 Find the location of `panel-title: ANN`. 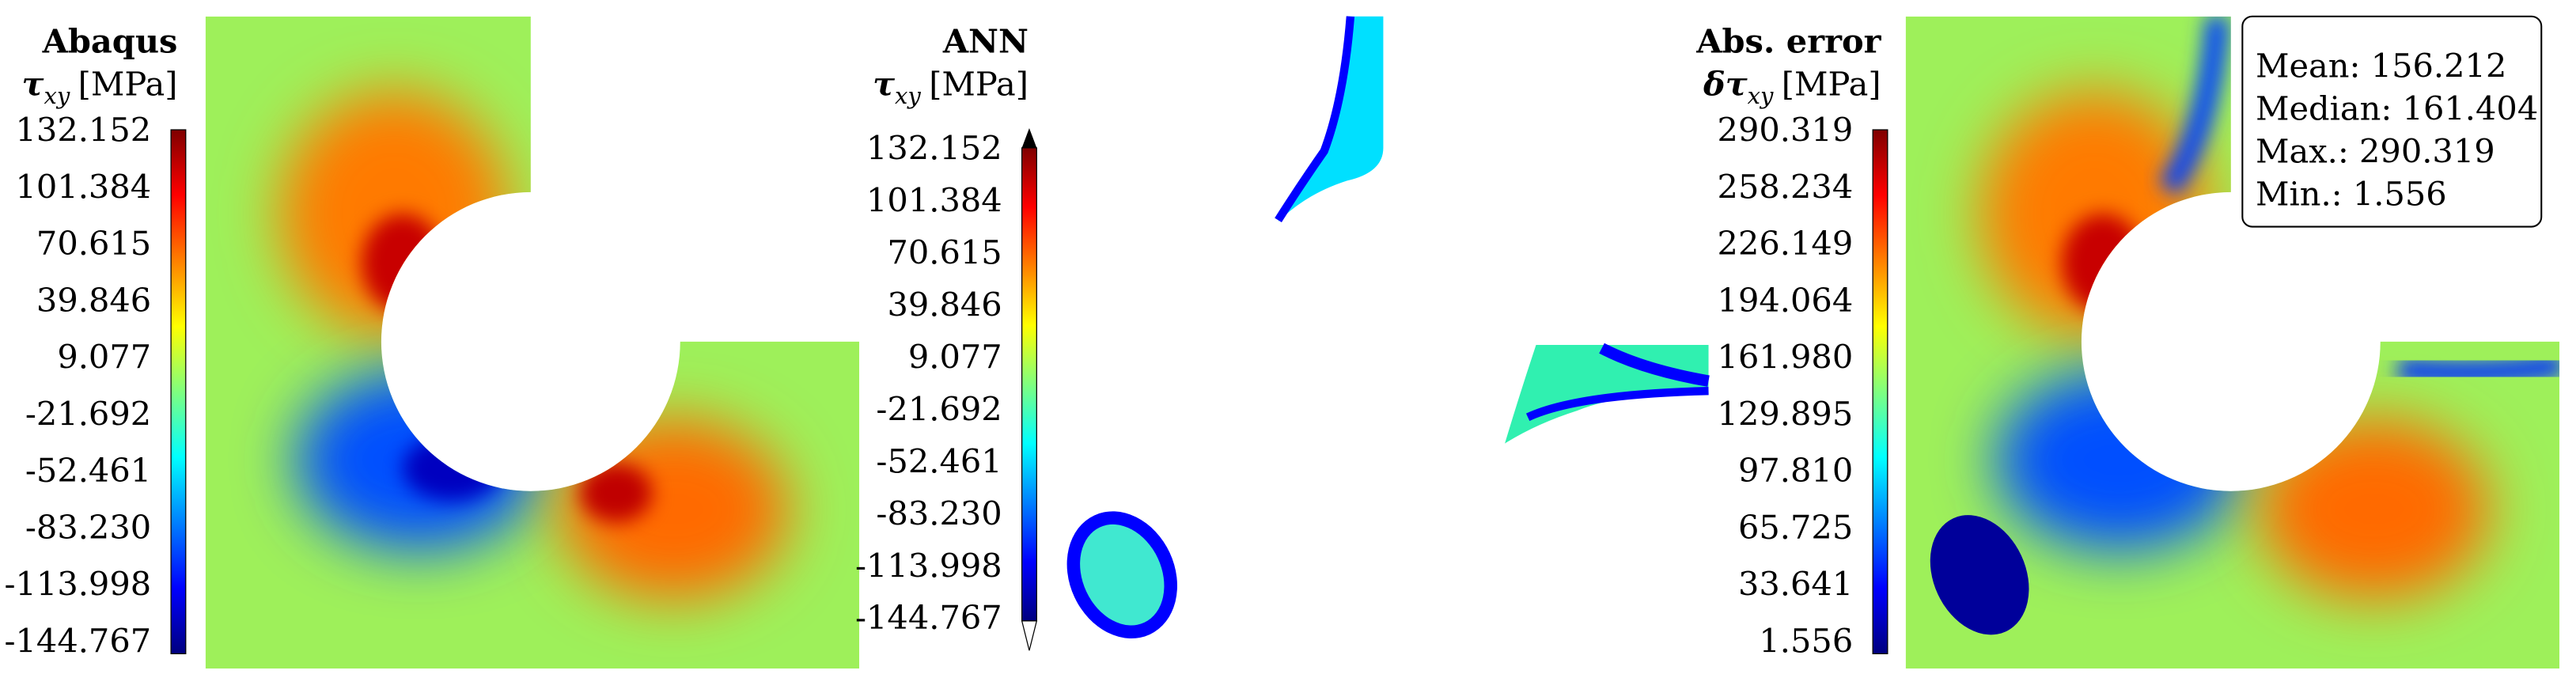

panel-title: ANN is located at coordinates (986, 41).